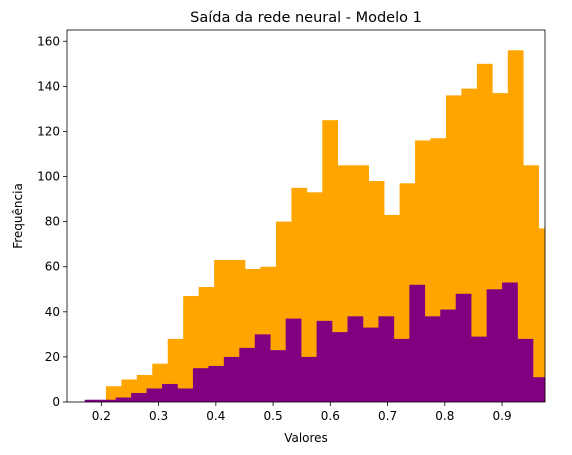 The image size is (572, 455). I want to click on chart-title: Saída da rede neural - Modelo 1, so click(306, 18).